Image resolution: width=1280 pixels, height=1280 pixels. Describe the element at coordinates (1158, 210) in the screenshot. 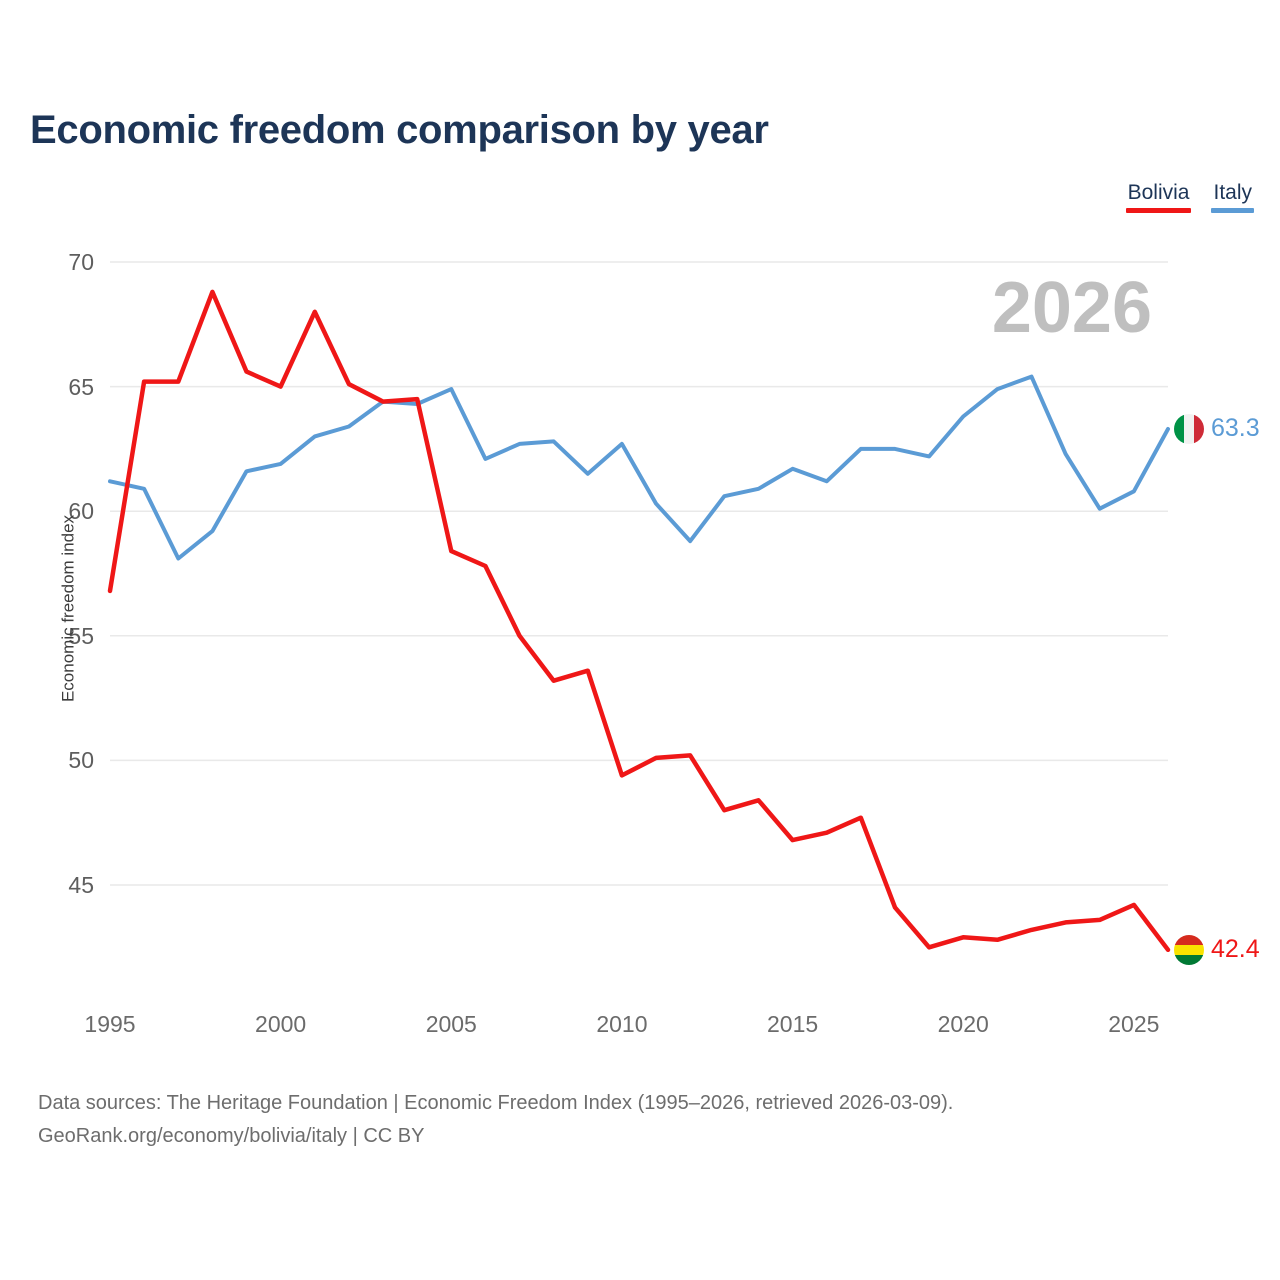

I see `legend-swatch-bolivia` at that location.